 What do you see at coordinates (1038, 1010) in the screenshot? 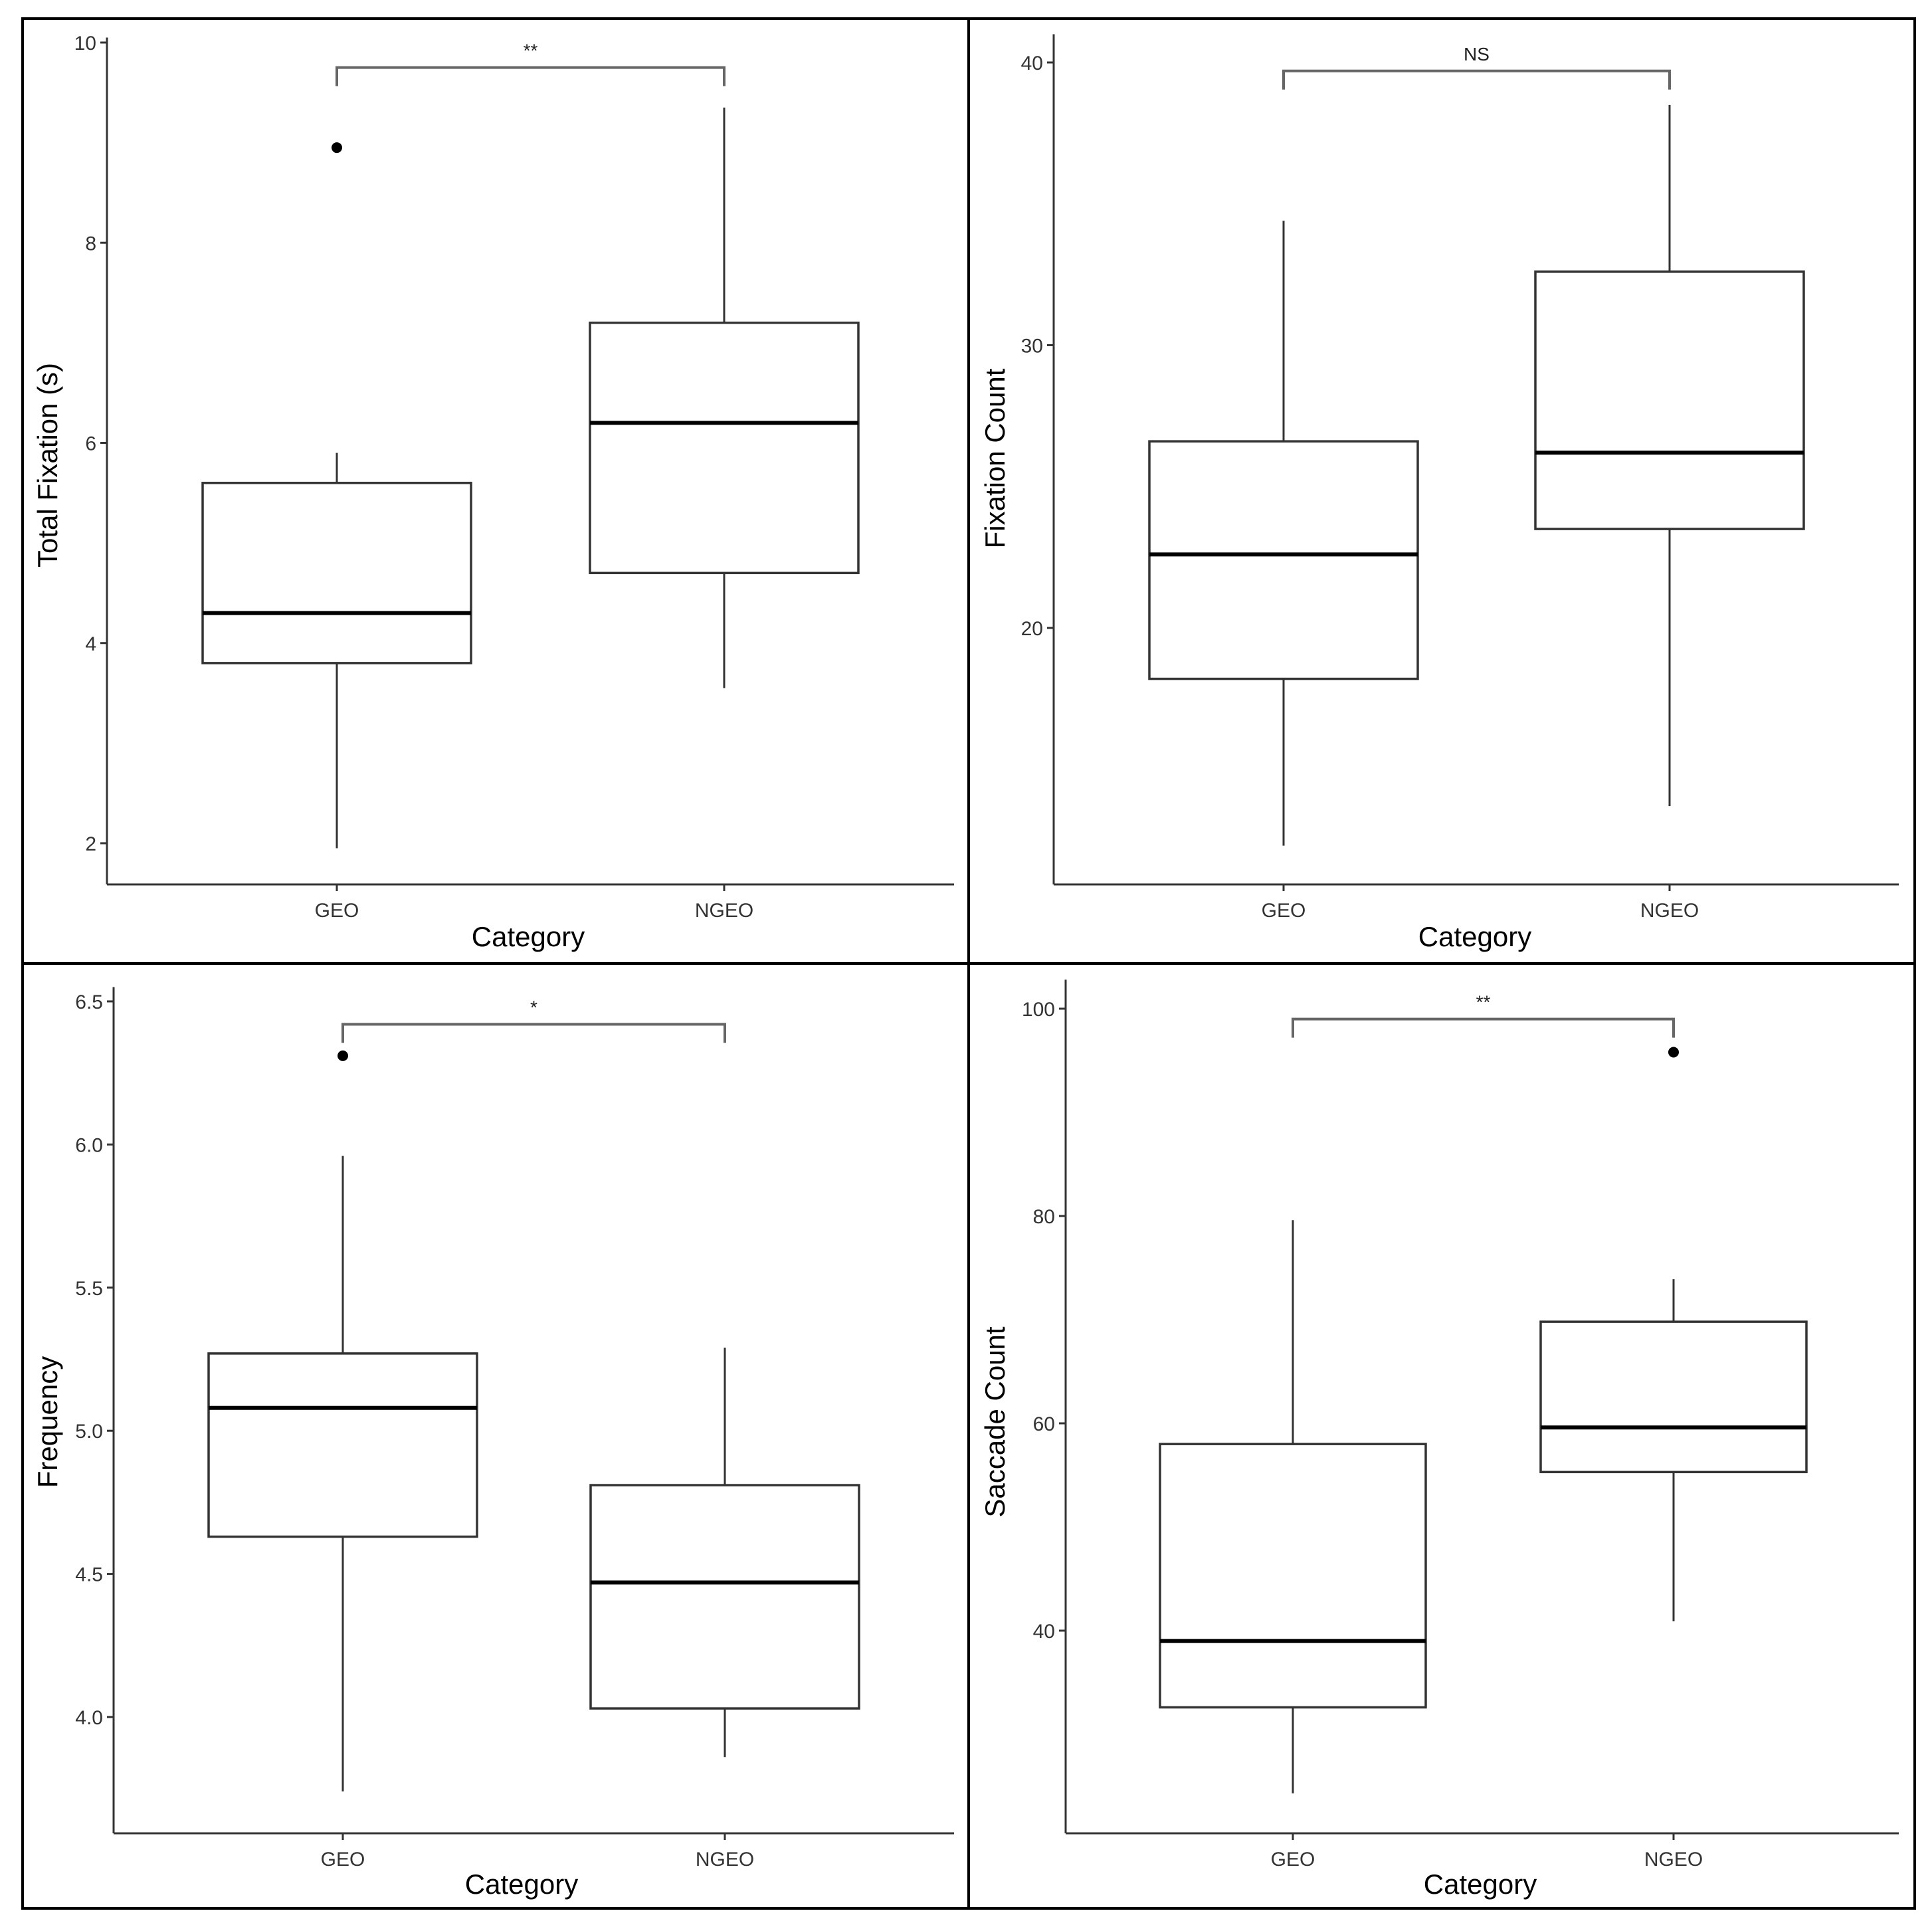
I see `y-tick-label: 100` at bounding box center [1038, 1010].